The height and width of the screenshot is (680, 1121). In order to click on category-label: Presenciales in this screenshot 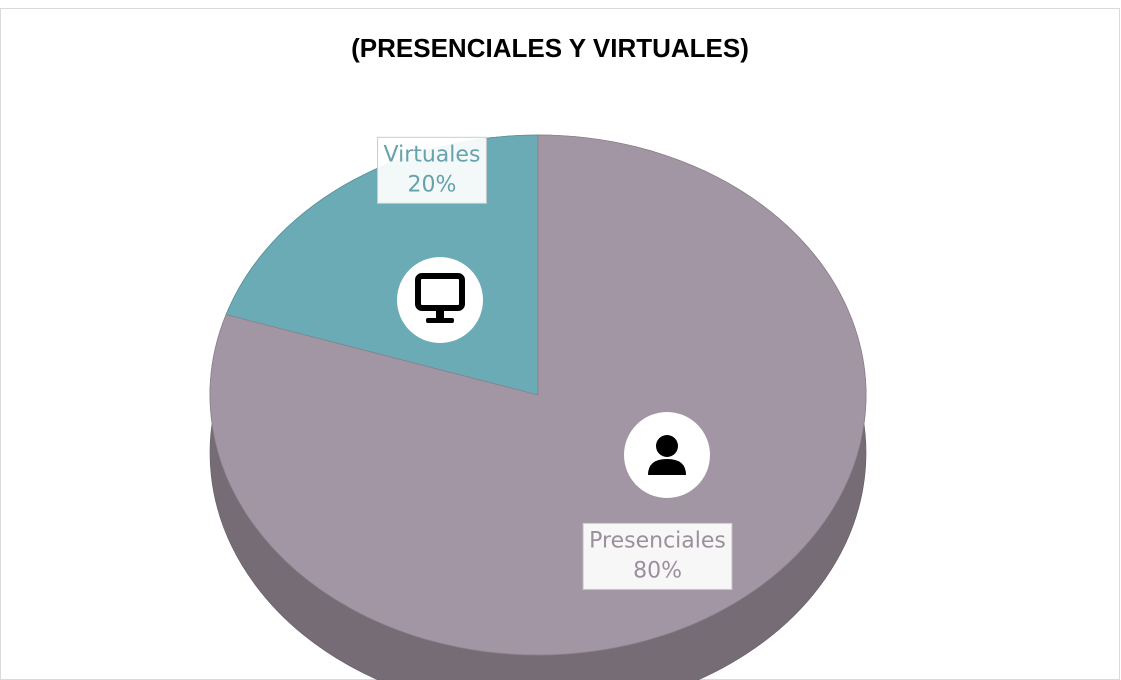, I will do `click(657, 540)`.